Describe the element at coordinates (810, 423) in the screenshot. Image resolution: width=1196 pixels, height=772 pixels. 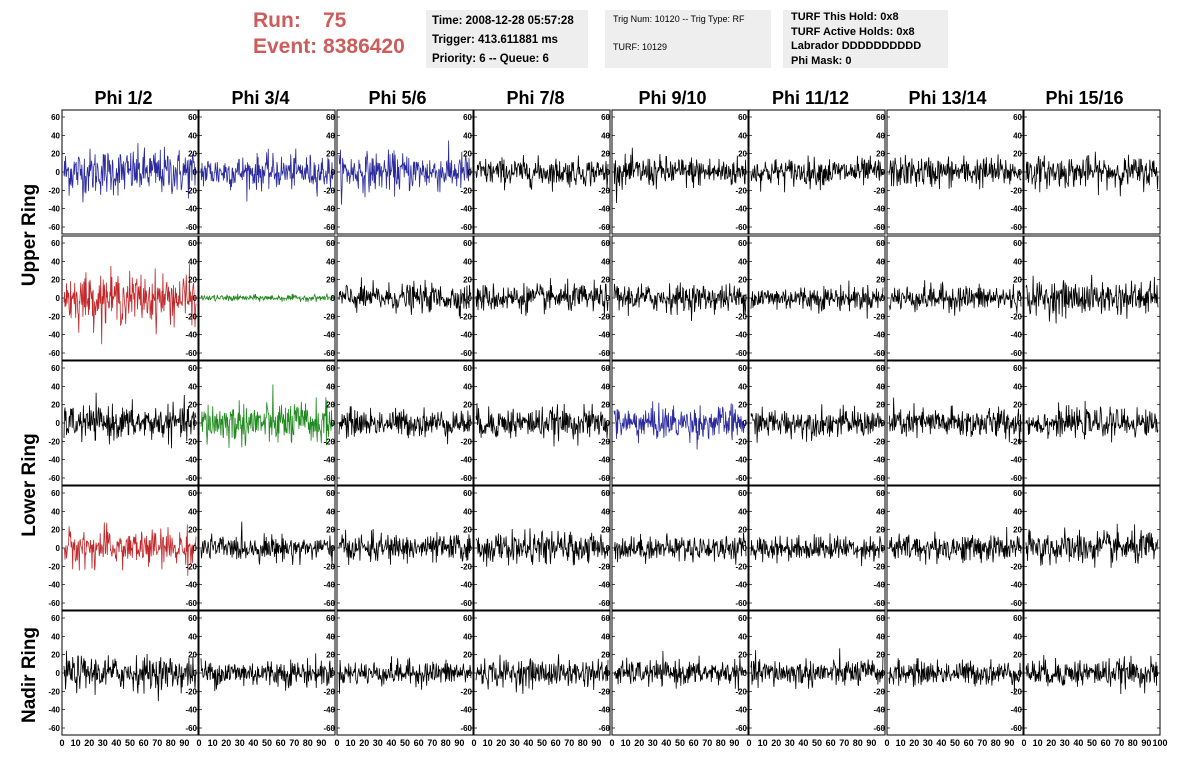
I see `waveform-panel-r3-c6: 60 40 20 0 -20 -40 -60` at that location.